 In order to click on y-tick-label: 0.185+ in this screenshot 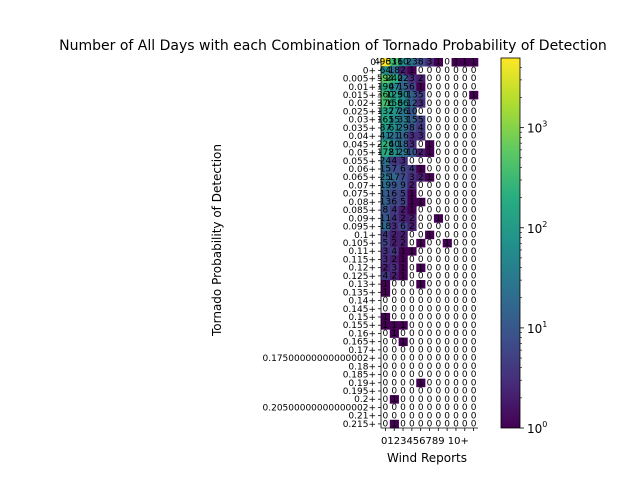, I will do `click(359, 376)`.